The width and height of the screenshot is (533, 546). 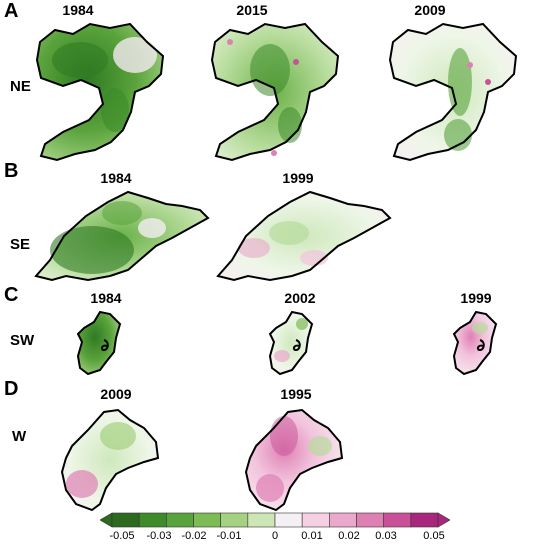 I want to click on panel-letter-d: D, so click(x=11, y=389).